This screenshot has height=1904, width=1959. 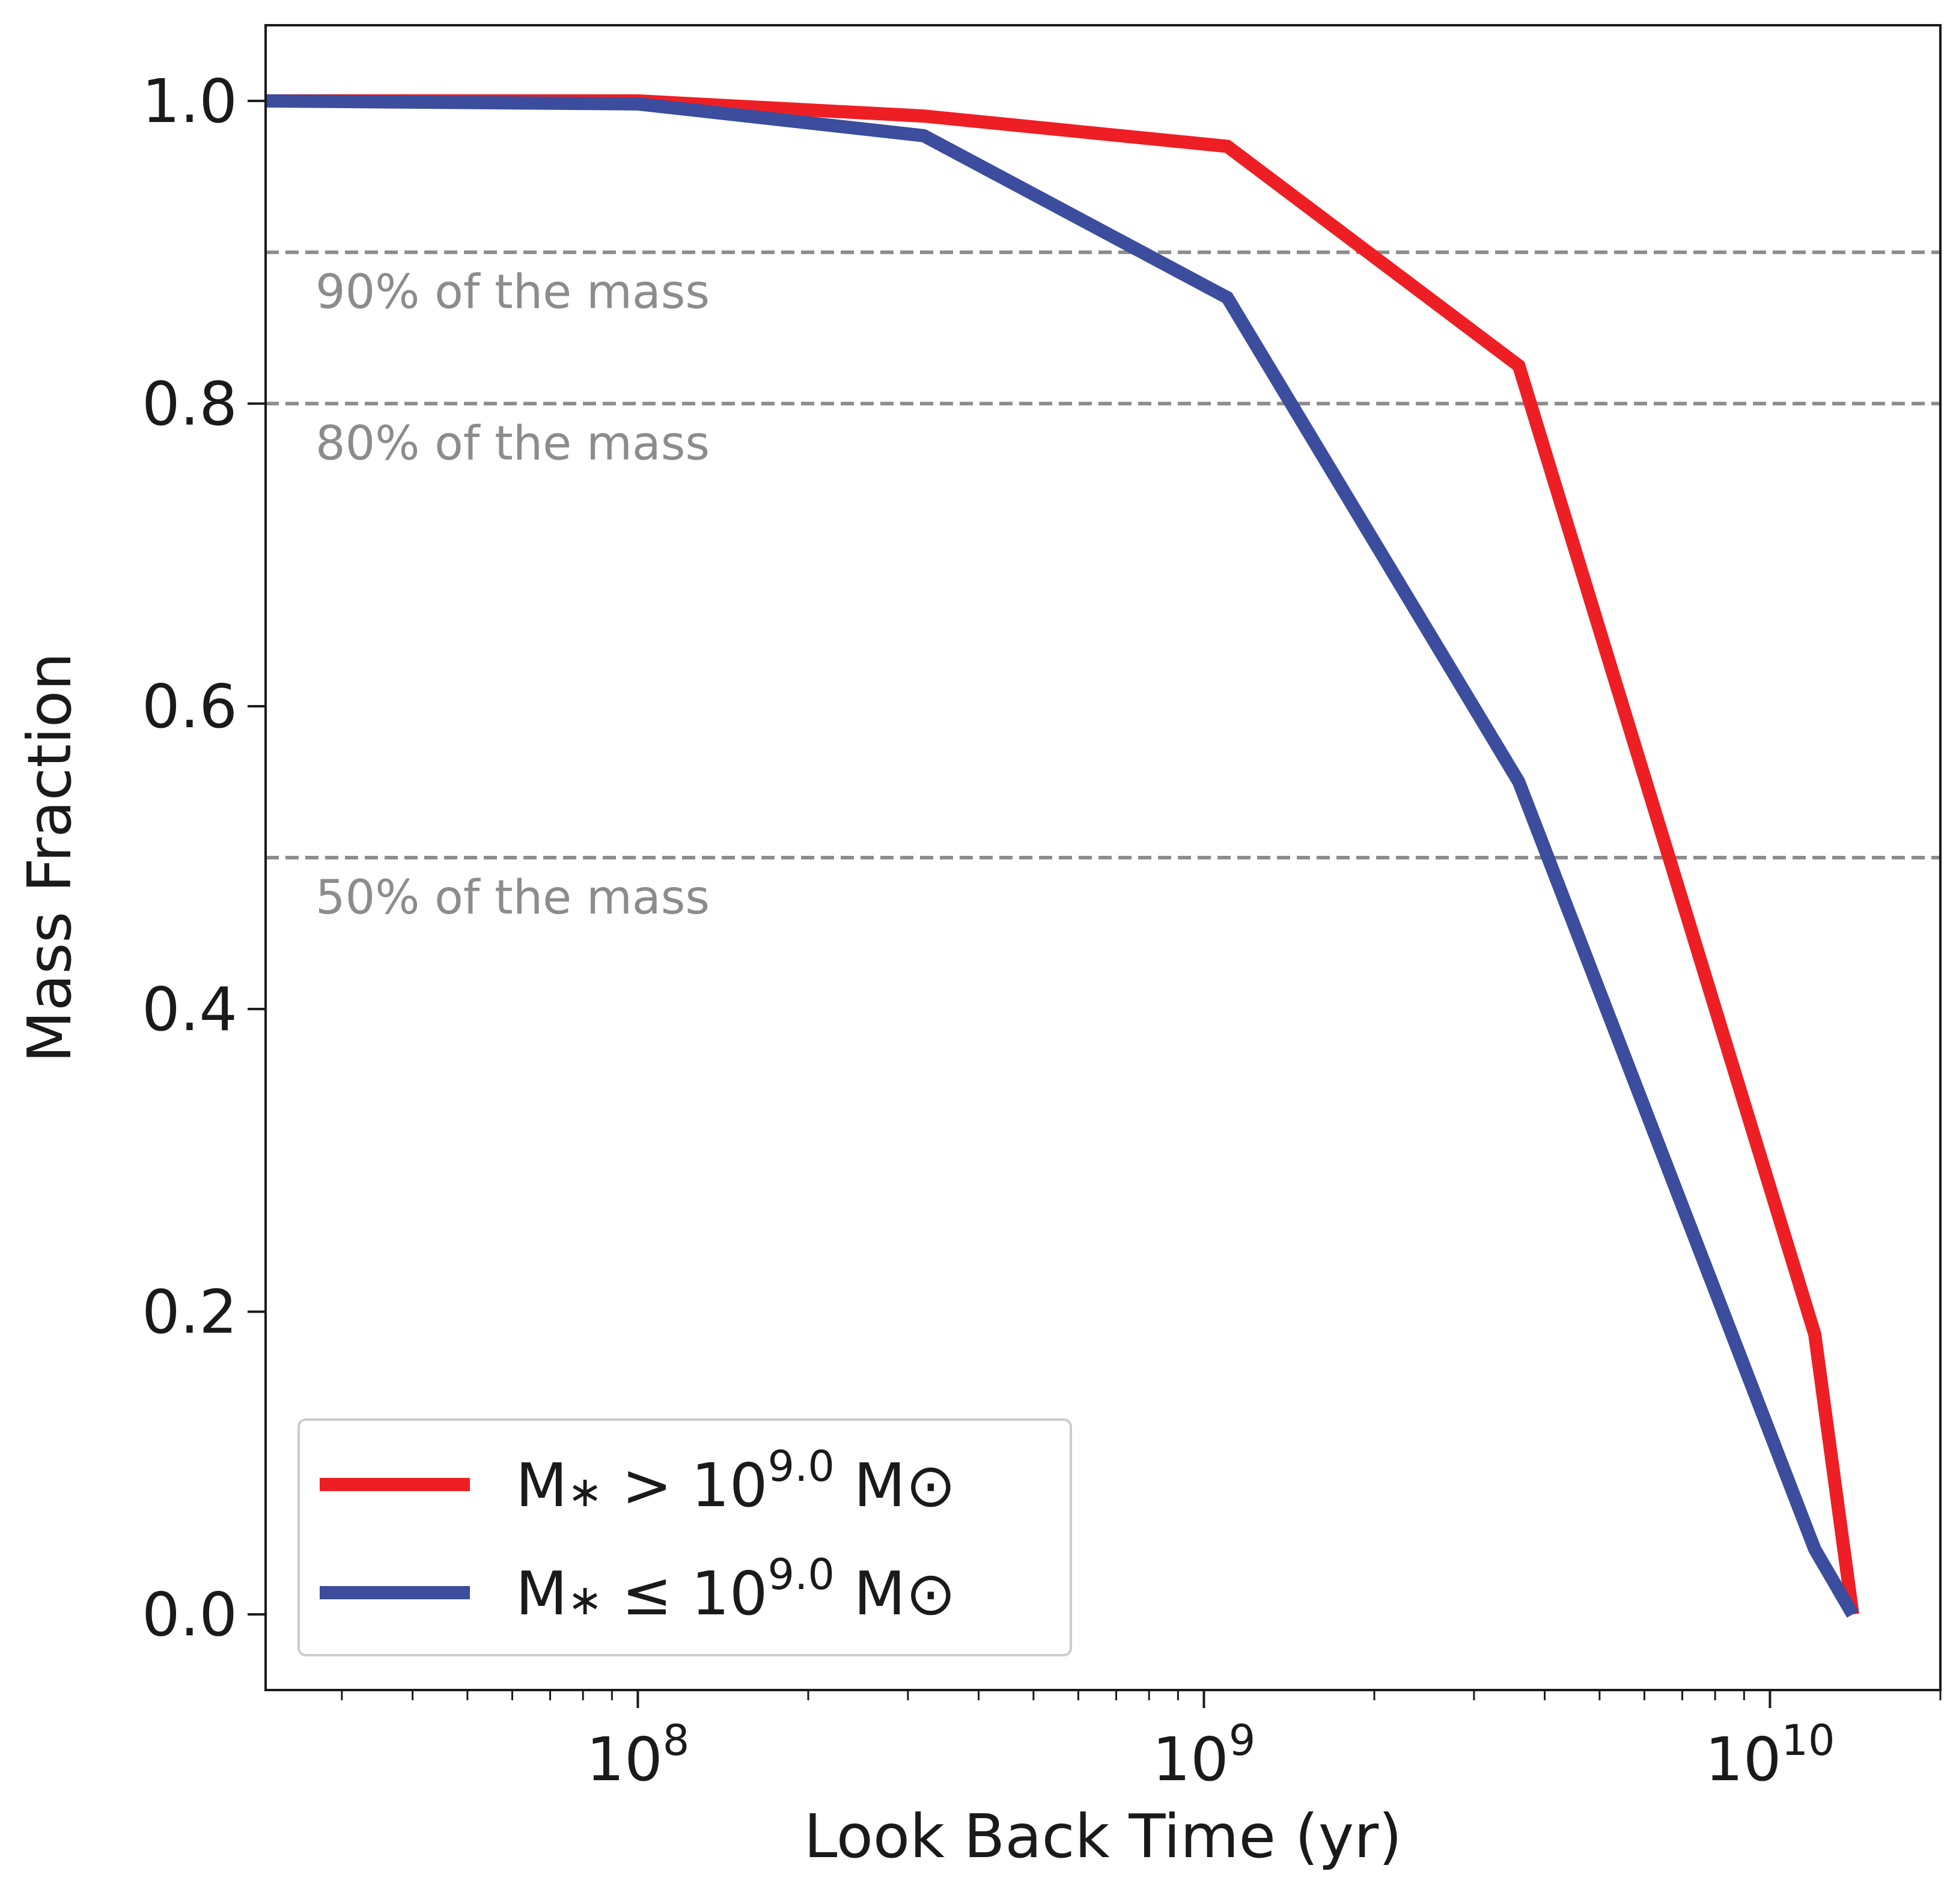 What do you see at coordinates (189, 1614) in the screenshot?
I see `y-tick-label-0: 0.0` at bounding box center [189, 1614].